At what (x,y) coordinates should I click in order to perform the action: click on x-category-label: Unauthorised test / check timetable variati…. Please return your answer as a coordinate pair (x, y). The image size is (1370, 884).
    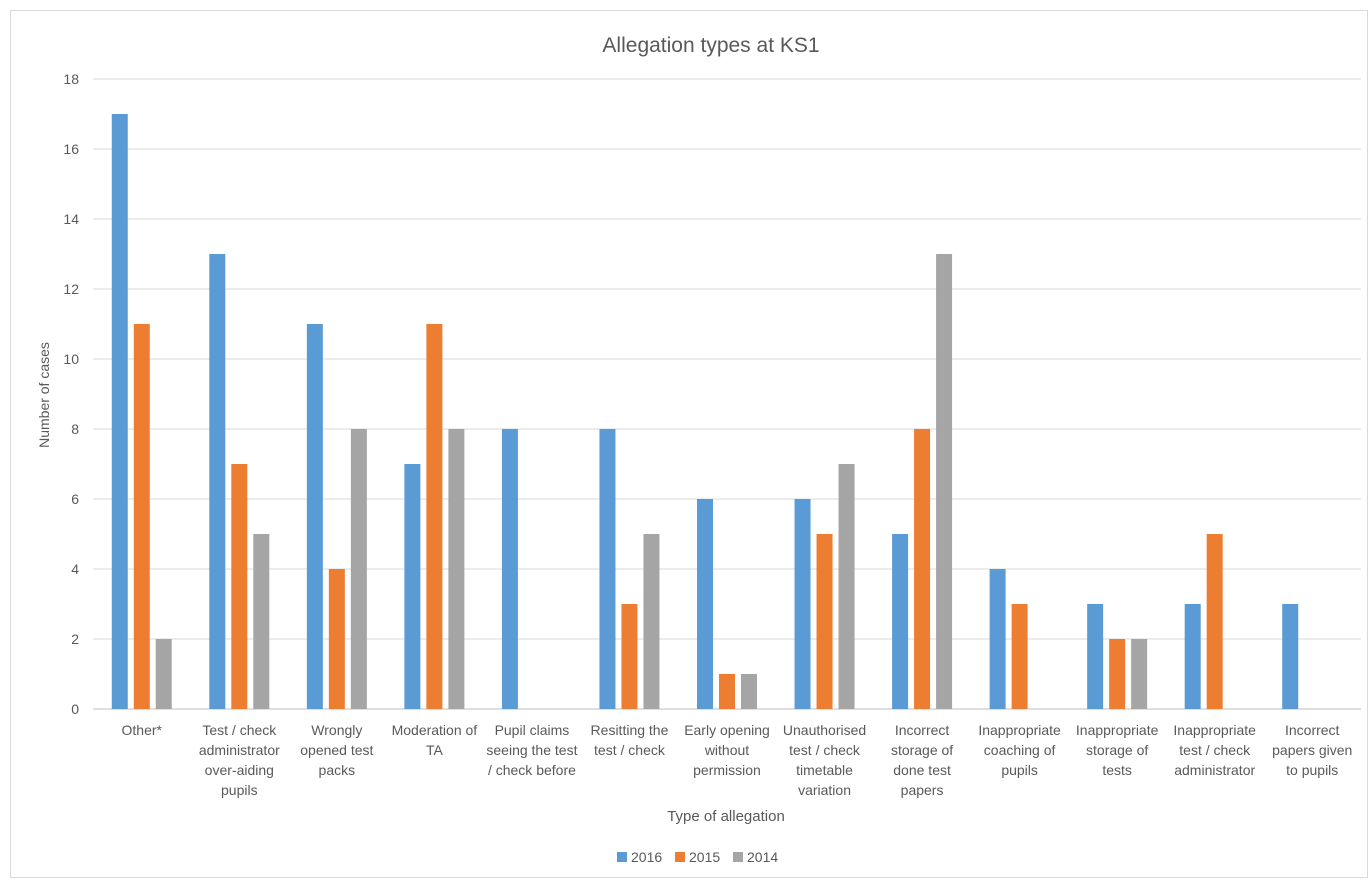
    Looking at the image, I should click on (824, 760).